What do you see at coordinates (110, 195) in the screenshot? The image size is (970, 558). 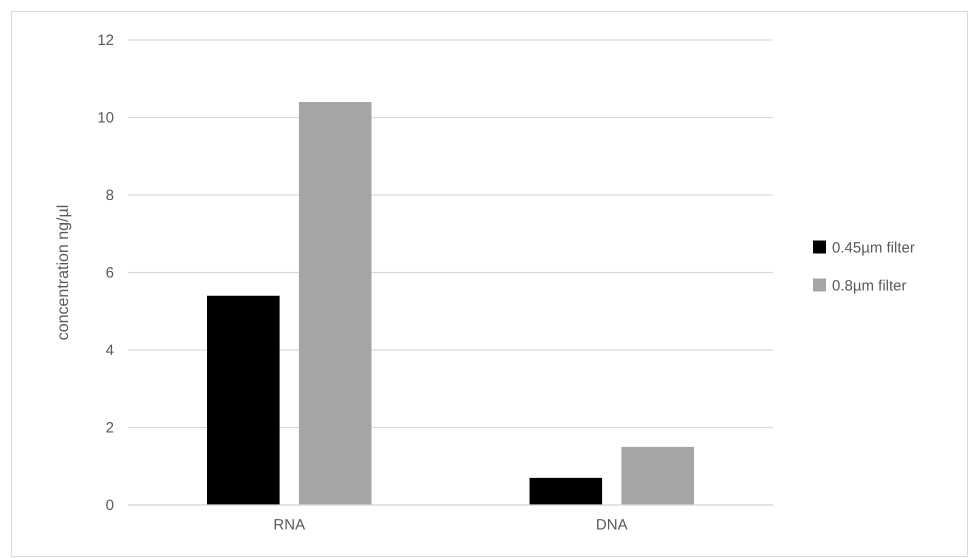 I see `y-tick-label: 8` at bounding box center [110, 195].